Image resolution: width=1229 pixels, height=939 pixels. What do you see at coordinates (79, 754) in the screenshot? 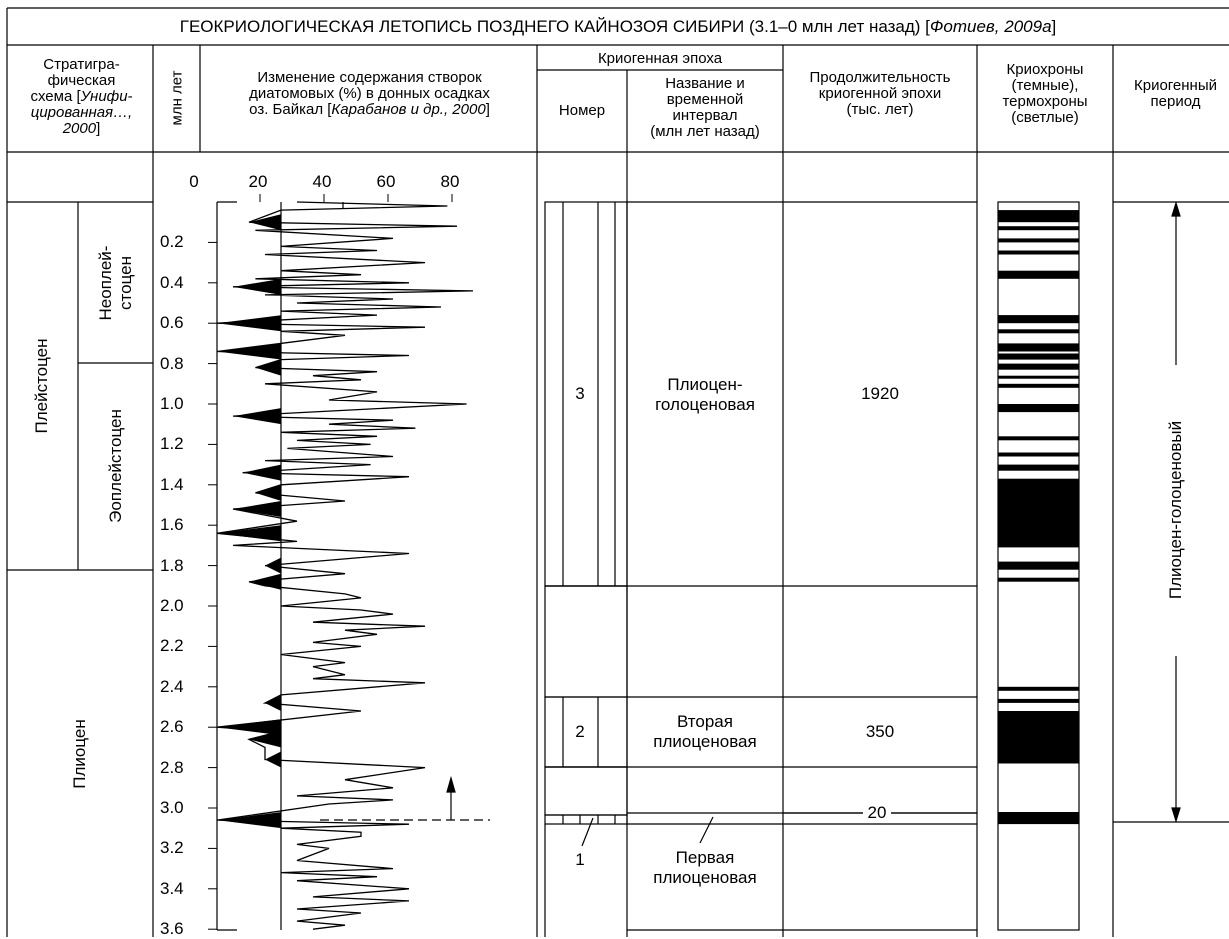
I see `strat-pliocene: Плиоцен` at bounding box center [79, 754].